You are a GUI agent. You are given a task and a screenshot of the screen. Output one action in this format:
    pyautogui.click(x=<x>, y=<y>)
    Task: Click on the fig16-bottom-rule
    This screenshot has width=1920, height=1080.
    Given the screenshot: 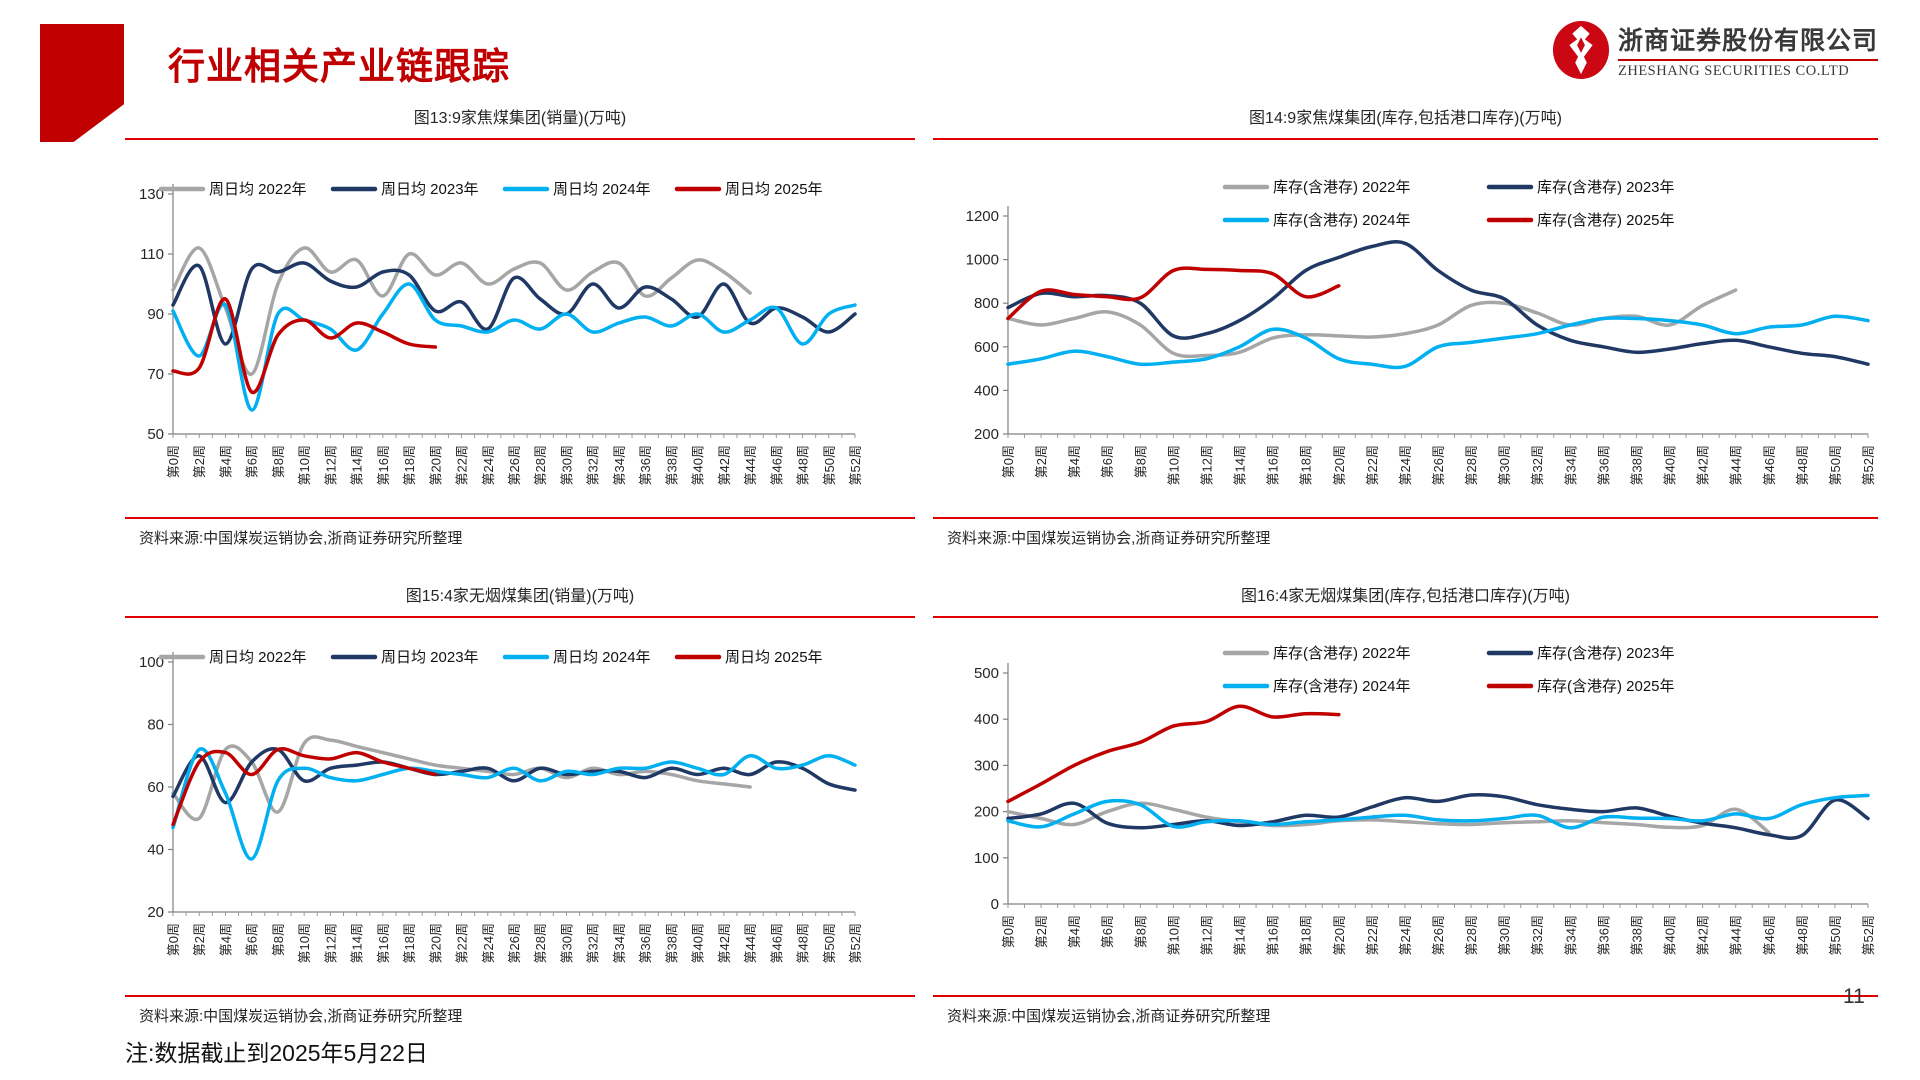 What is the action you would take?
    pyautogui.click(x=1405, y=996)
    